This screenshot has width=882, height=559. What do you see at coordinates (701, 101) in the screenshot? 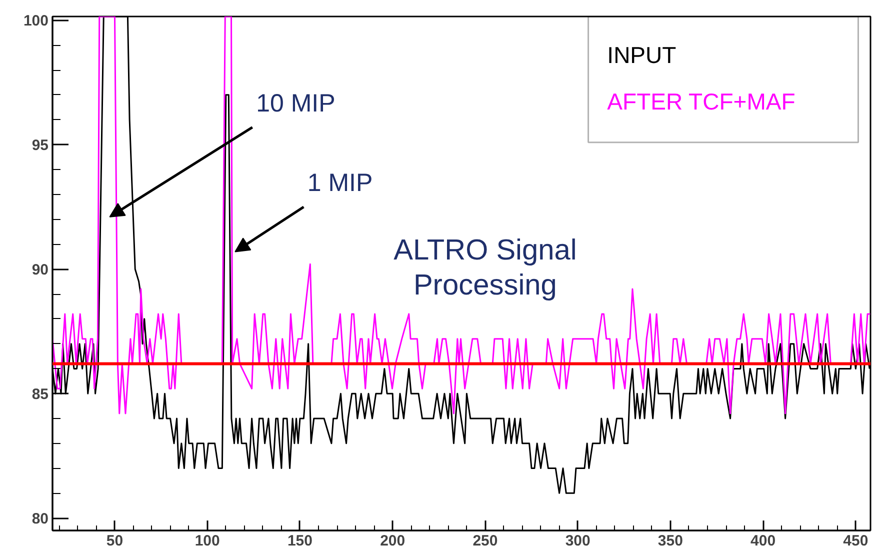
I see `text: AFTER TCF+MAF` at bounding box center [701, 101].